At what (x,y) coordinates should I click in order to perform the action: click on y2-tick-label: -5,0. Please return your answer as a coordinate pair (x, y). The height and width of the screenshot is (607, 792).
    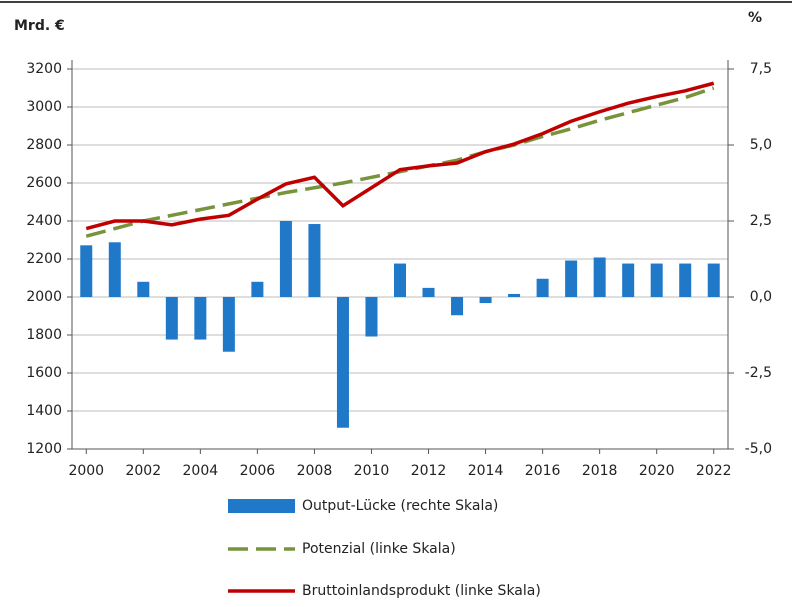
    Looking at the image, I should click on (758, 449).